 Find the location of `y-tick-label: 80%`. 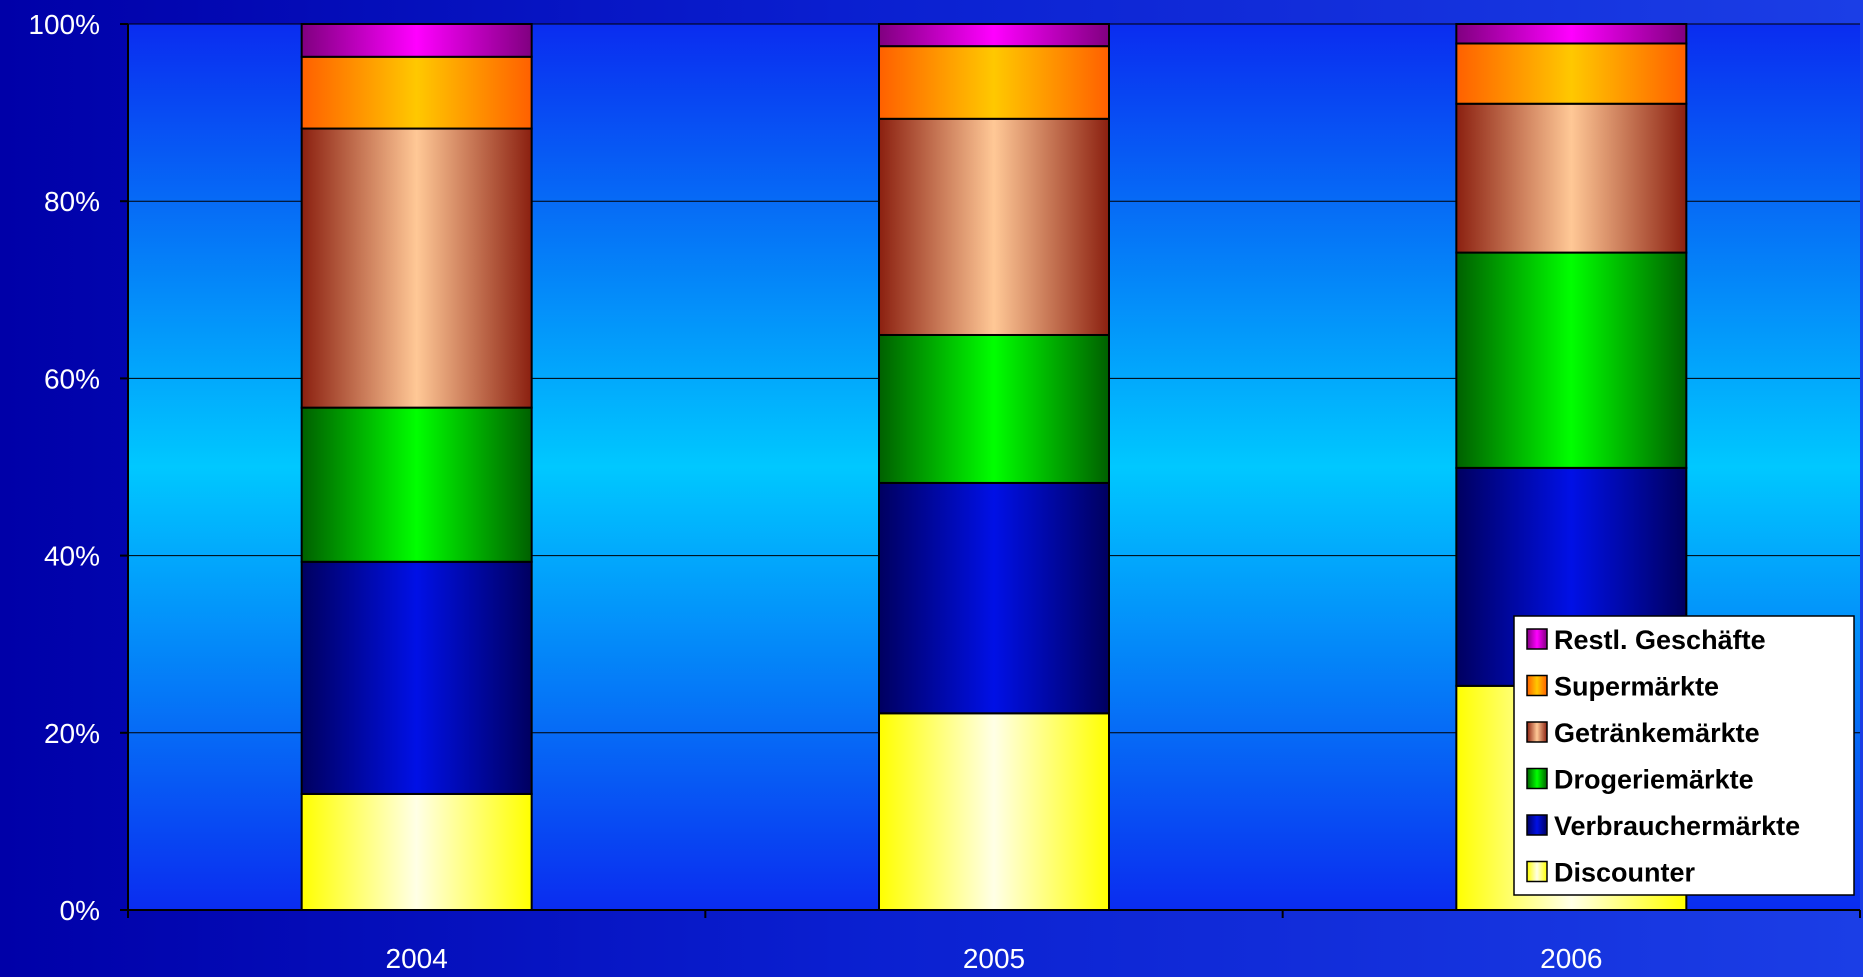

y-tick-label: 80% is located at coordinates (72, 201).